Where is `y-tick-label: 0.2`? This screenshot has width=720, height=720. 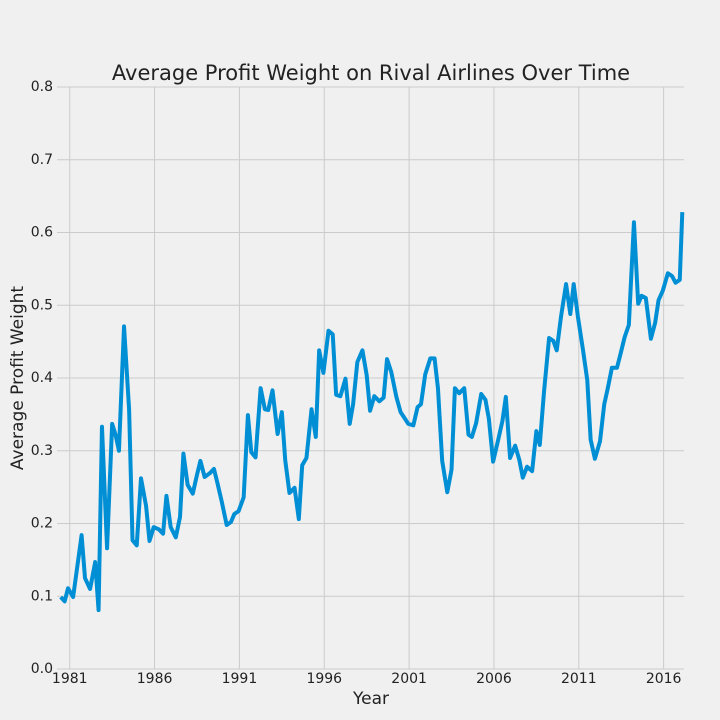 y-tick-label: 0.2 is located at coordinates (42, 524).